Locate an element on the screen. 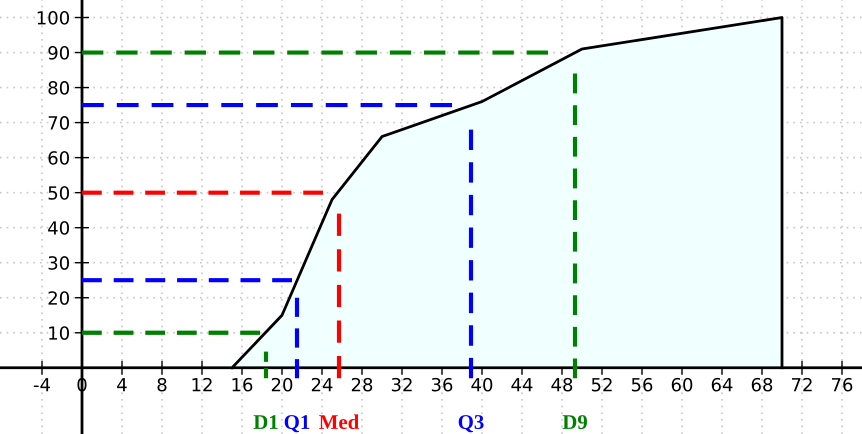 The height and width of the screenshot is (434, 862). x-tick-label: 52 is located at coordinates (602, 385).